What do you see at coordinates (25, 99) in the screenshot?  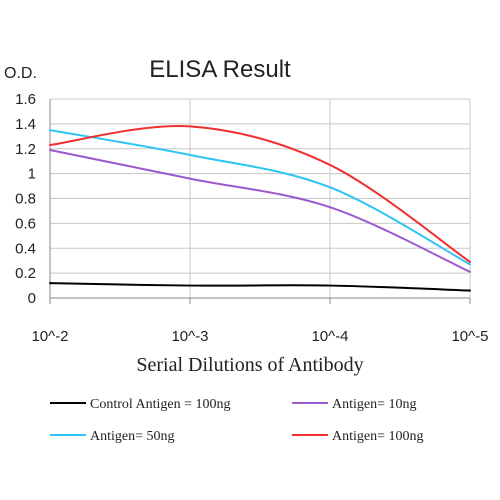 I see `y-tick-label: 1.6` at bounding box center [25, 99].